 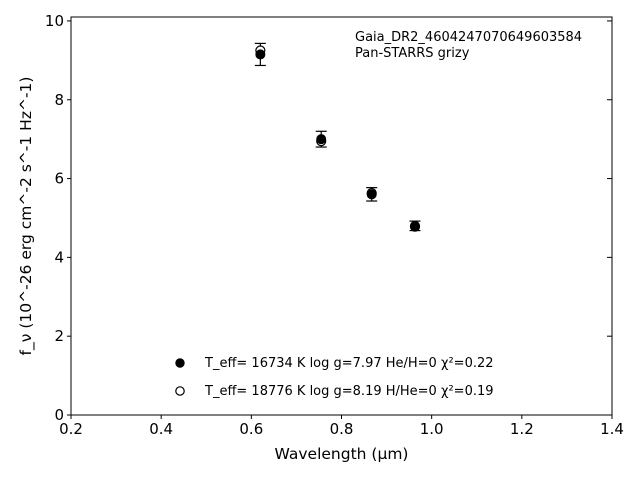 I want to click on y-tick-label: 4, so click(x=59, y=257).